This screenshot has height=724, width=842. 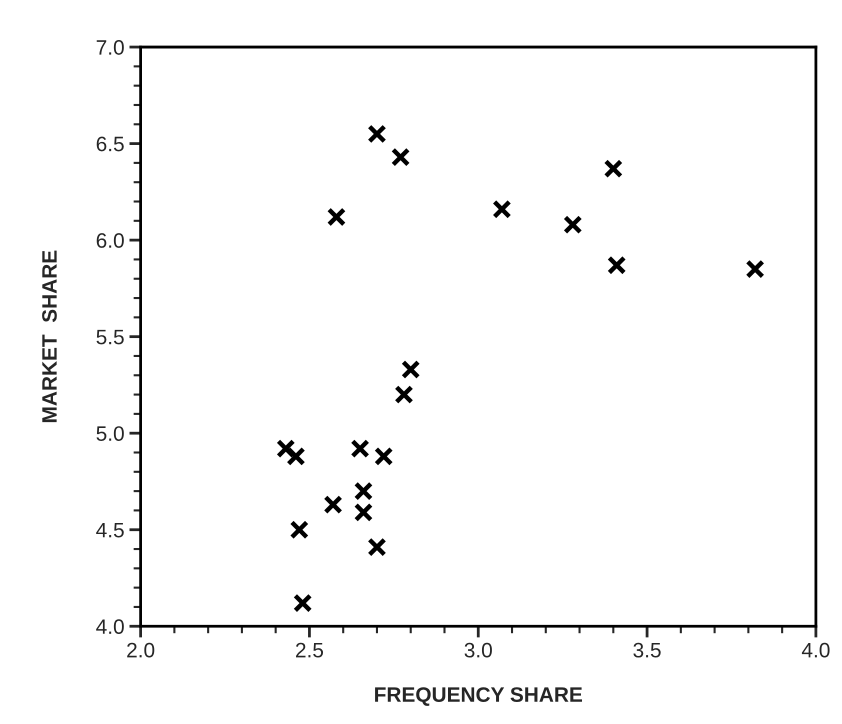 What do you see at coordinates (110, 240) in the screenshot?
I see `y-tick-label: 6.0` at bounding box center [110, 240].